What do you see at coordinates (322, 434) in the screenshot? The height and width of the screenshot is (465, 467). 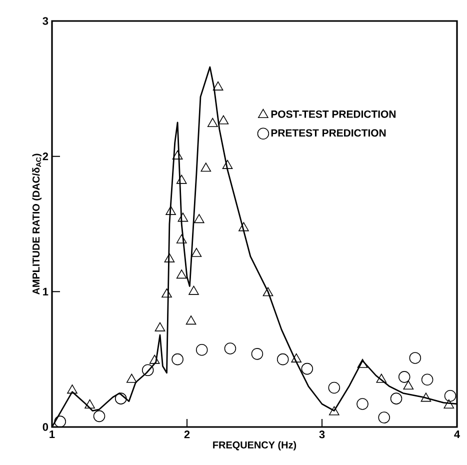 I see `x-tick-label: 3` at bounding box center [322, 434].